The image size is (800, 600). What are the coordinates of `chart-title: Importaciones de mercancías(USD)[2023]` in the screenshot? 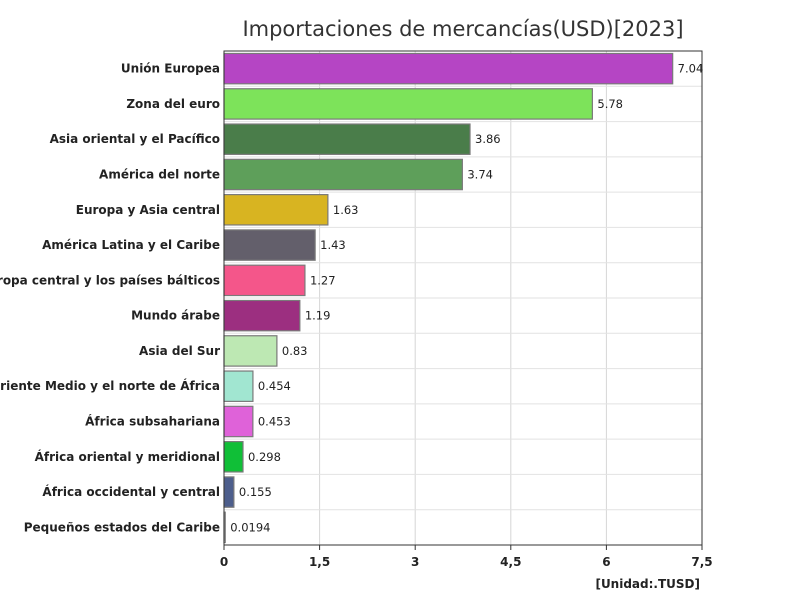 It's located at (462, 29).